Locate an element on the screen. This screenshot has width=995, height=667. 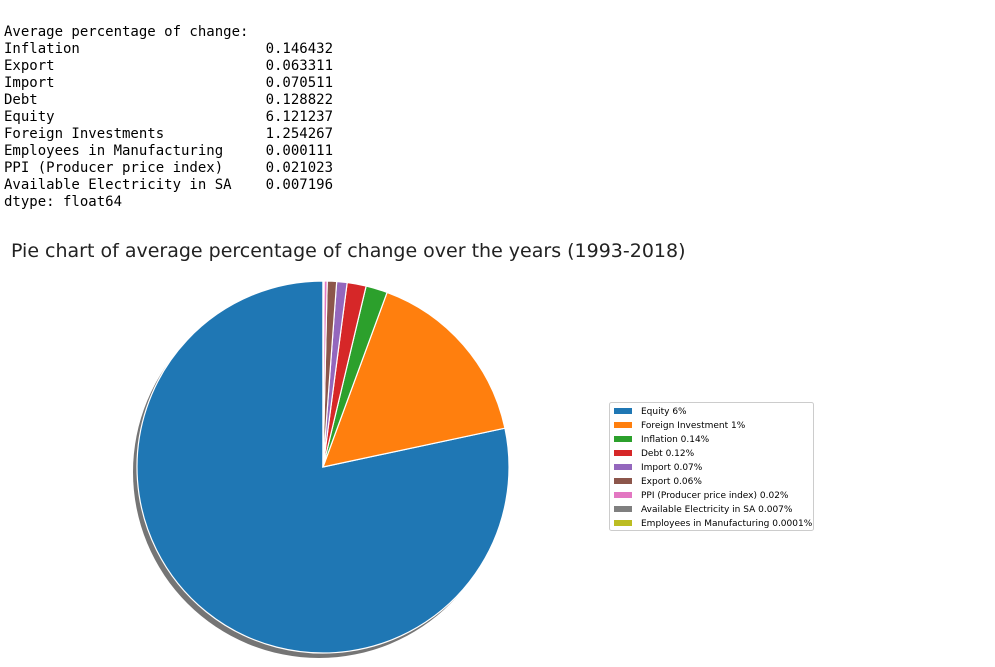
output-label: Equity is located at coordinates (29, 117).